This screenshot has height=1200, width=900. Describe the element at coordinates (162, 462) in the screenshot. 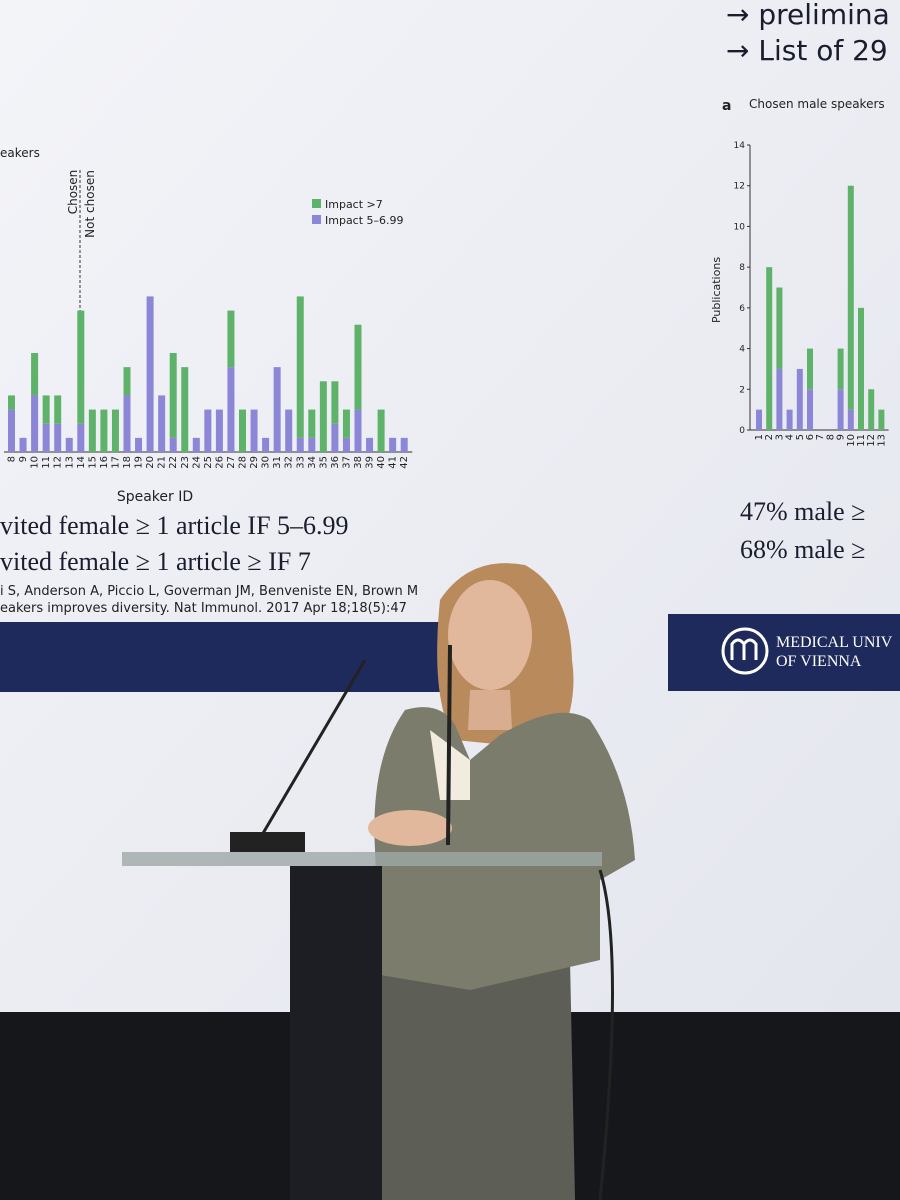

I see `x-tick-label: 21` at that location.